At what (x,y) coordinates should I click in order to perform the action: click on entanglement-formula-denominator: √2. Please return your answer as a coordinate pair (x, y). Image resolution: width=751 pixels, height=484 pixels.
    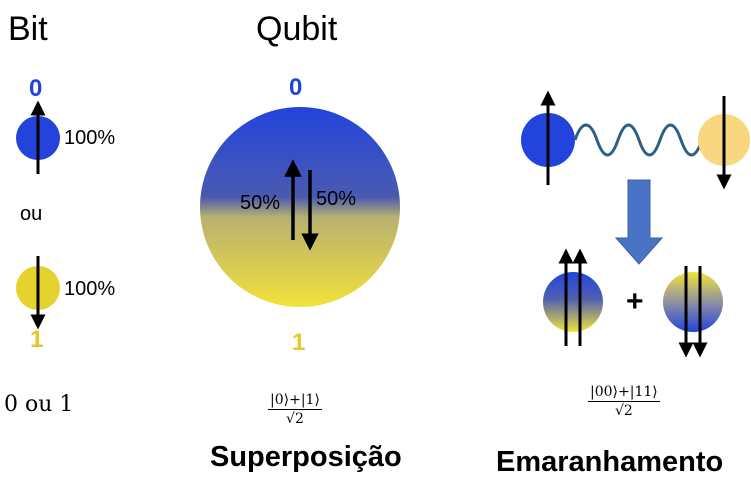
    Looking at the image, I should click on (623, 411).